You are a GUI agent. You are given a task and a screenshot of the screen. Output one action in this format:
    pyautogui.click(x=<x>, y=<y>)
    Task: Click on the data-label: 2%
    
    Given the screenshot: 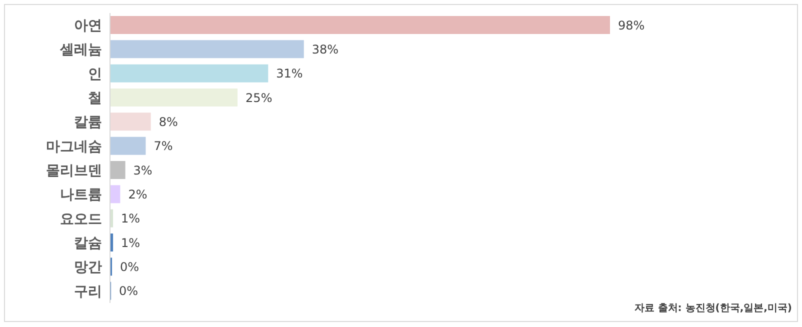 What is the action you would take?
    pyautogui.click(x=138, y=194)
    